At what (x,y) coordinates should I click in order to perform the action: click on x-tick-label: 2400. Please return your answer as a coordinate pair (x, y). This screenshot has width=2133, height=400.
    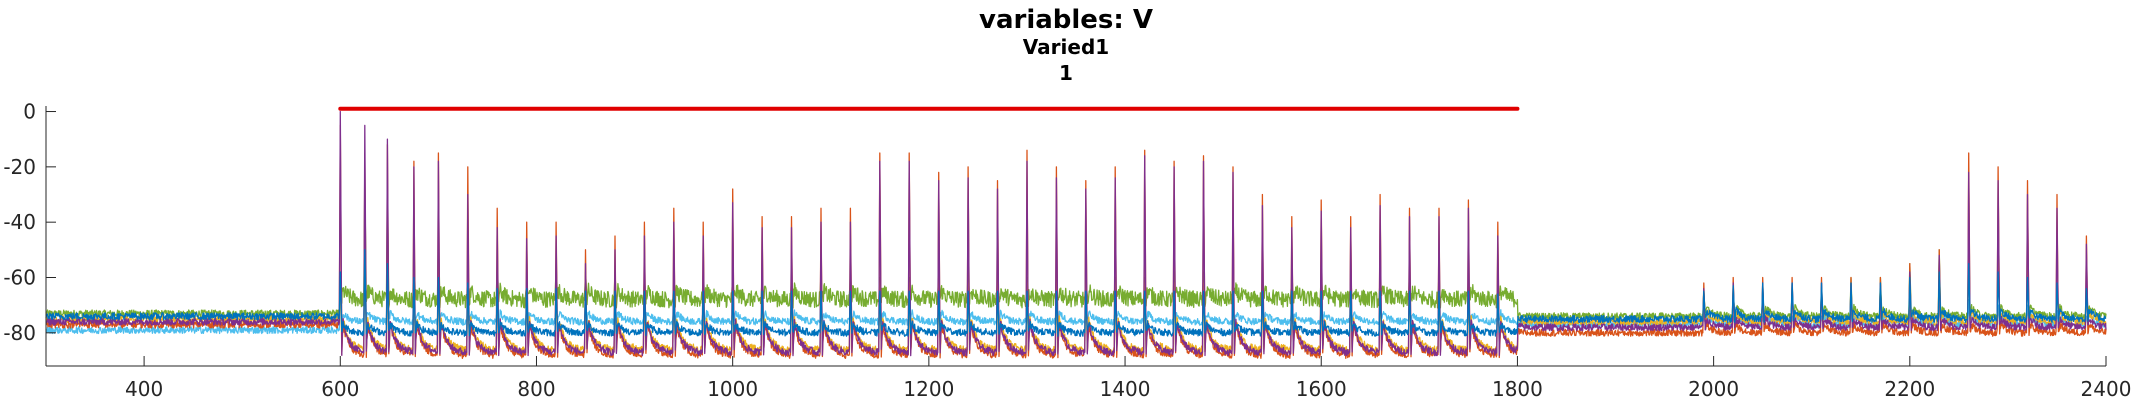
    Looking at the image, I should click on (2106, 388).